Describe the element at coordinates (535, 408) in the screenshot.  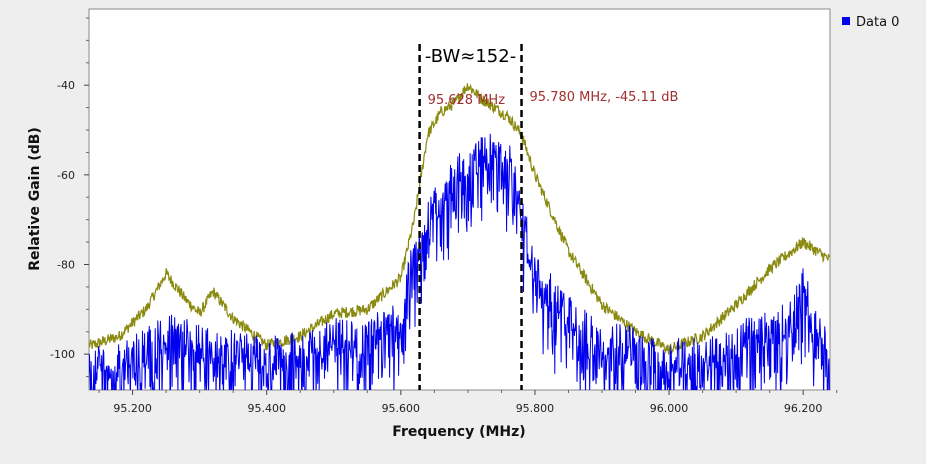
I see `x-tick-label: 95.800` at that location.